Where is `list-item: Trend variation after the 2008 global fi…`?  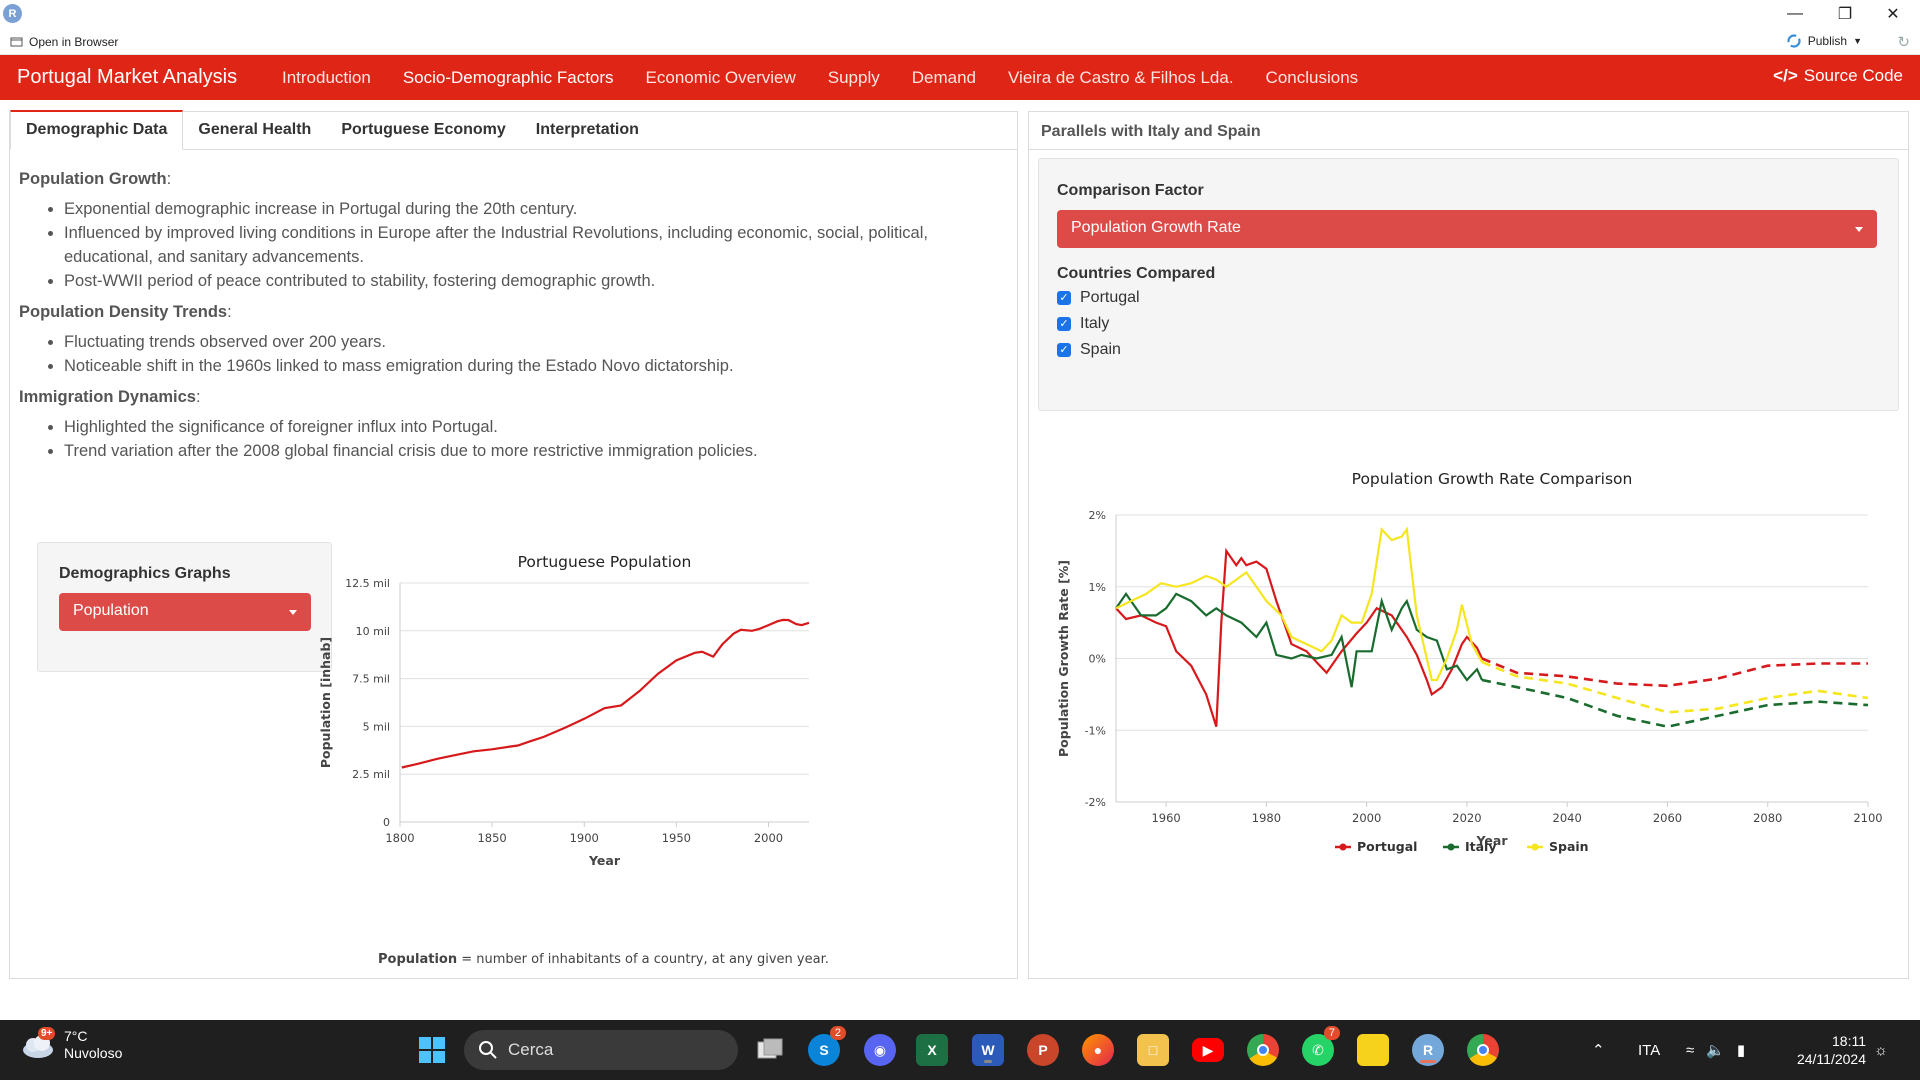
list-item: Trend variation after the 2008 global fi… is located at coordinates (536, 451).